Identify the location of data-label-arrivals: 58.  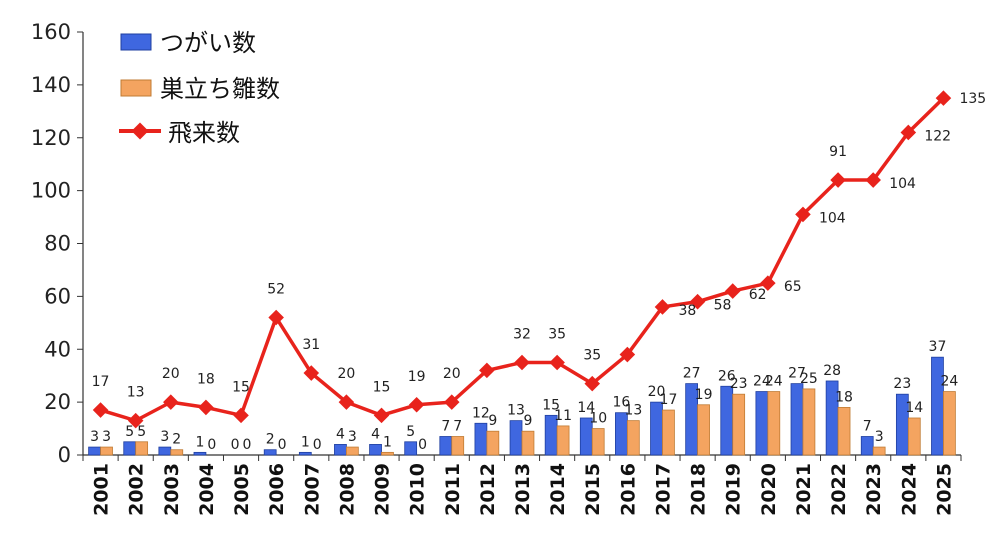
(723, 306).